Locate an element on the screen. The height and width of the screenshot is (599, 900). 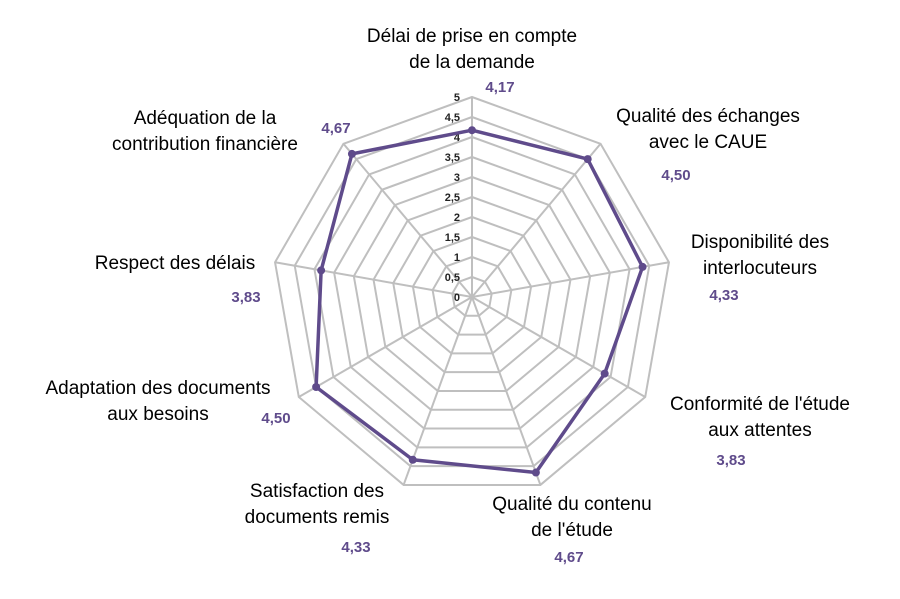
category-label-line: Qualité des échanges is located at coordinates (708, 116).